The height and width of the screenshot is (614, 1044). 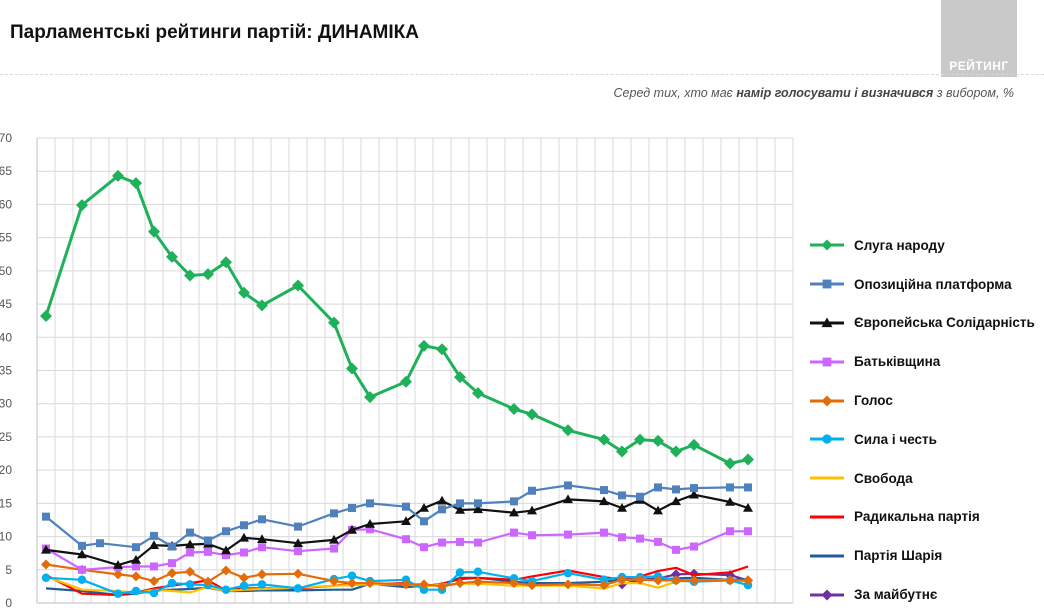 What do you see at coordinates (6, 271) in the screenshot?
I see `y-tick-label: 50` at bounding box center [6, 271].